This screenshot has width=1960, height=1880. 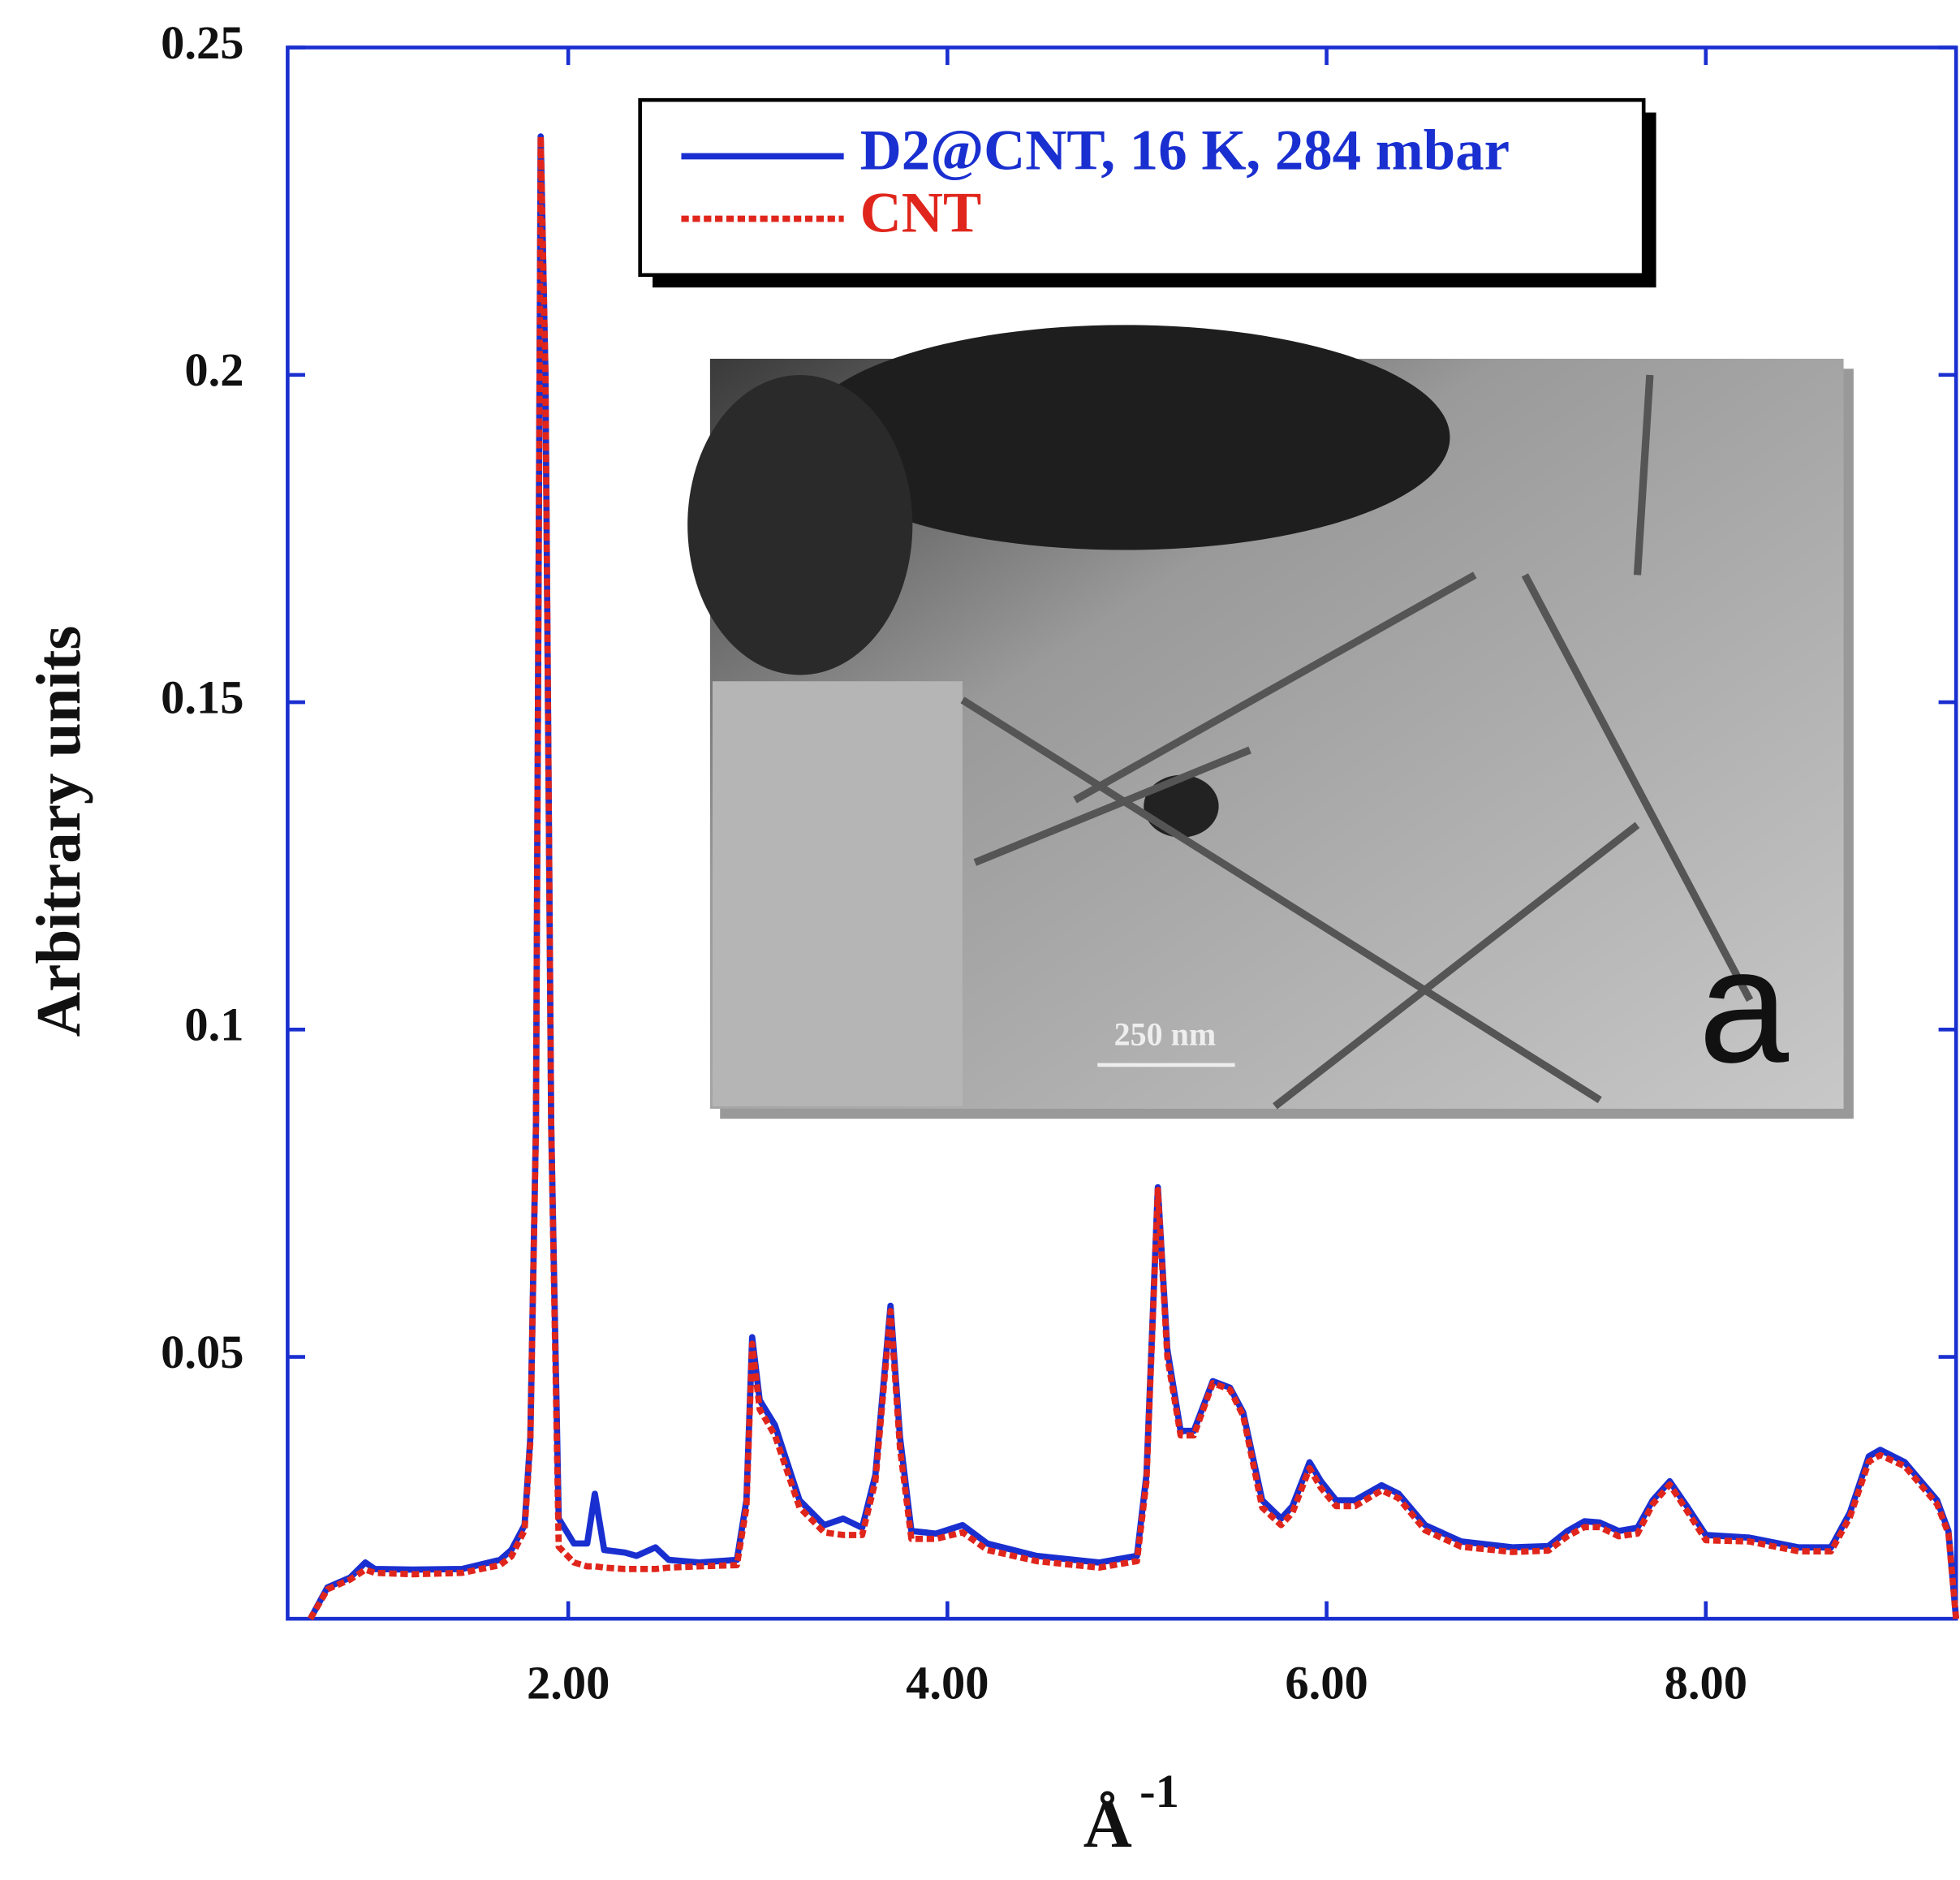 What do you see at coordinates (1706, 1682) in the screenshot?
I see `x-tick-label: 8.00` at bounding box center [1706, 1682].